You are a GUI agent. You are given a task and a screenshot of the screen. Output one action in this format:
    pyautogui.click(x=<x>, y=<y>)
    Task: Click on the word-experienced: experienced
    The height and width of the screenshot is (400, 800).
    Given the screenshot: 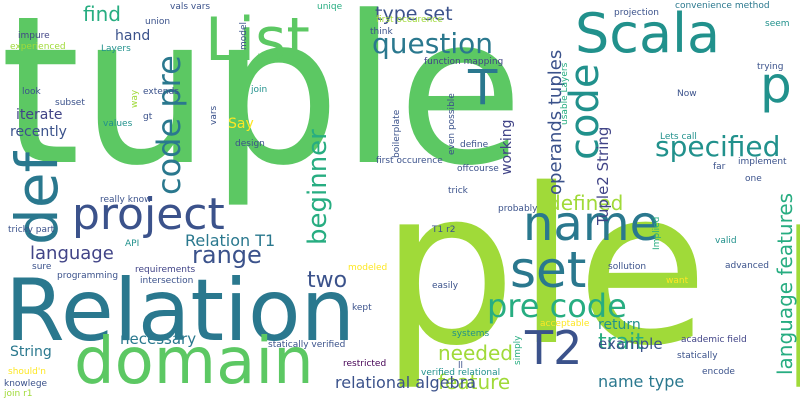 What is the action you would take?
    pyautogui.click(x=38, y=47)
    